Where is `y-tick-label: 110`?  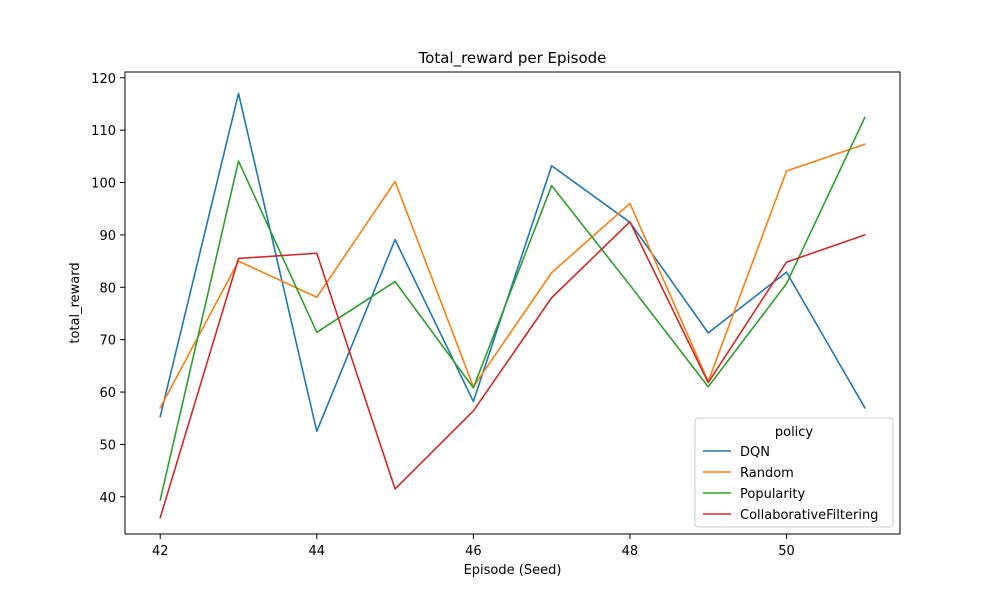 y-tick-label: 110 is located at coordinates (103, 131).